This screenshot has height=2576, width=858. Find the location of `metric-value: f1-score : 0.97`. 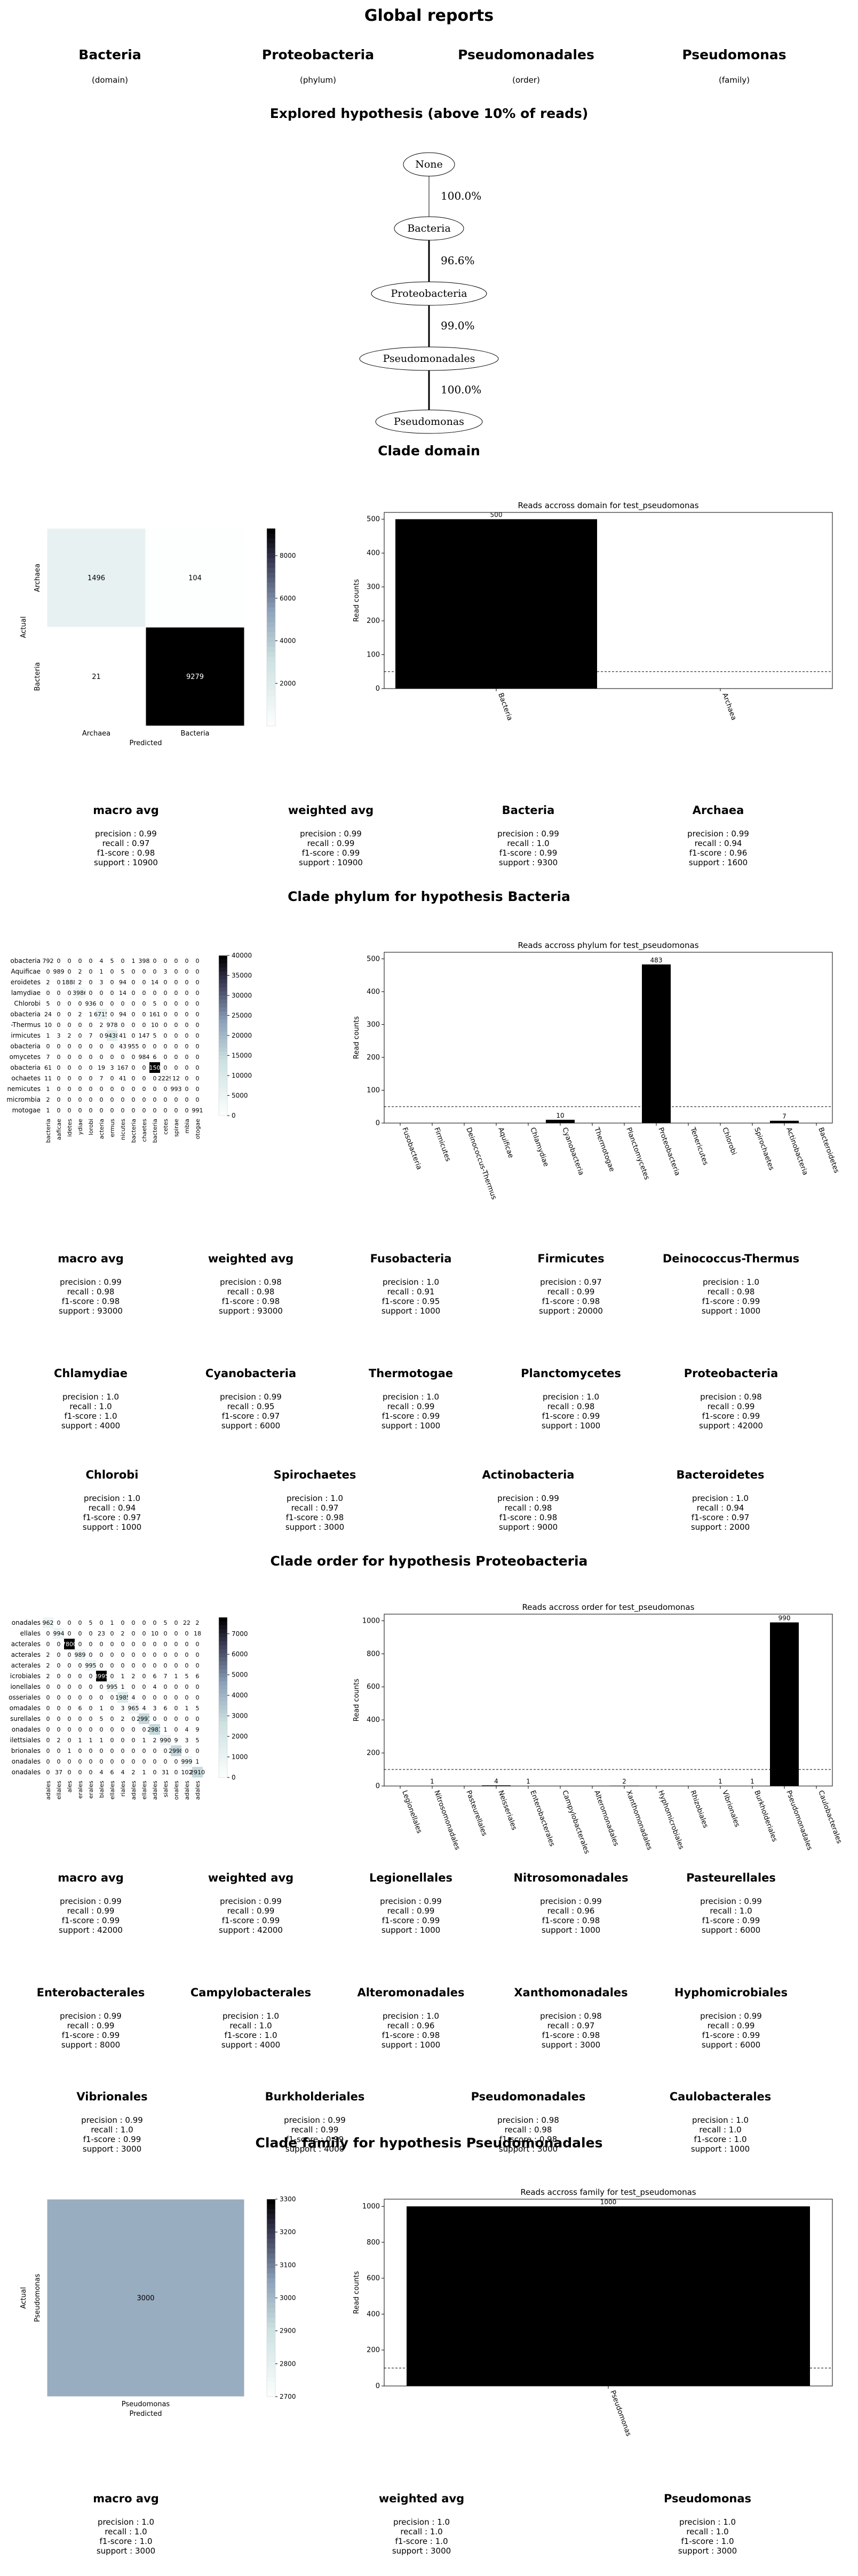

metric-value: f1-score : 0.97 is located at coordinates (112, 1517).